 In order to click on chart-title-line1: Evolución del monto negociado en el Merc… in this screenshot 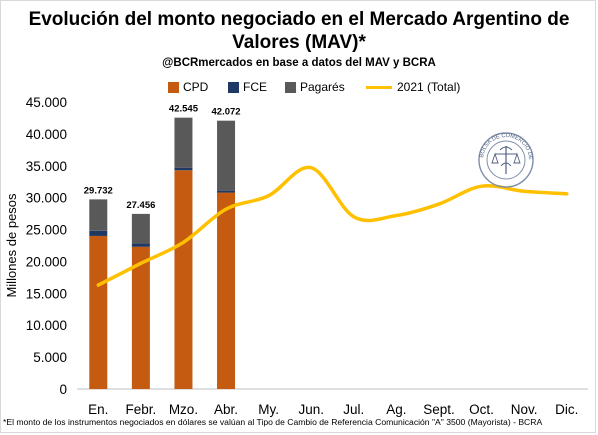, I will do `click(299, 19)`.